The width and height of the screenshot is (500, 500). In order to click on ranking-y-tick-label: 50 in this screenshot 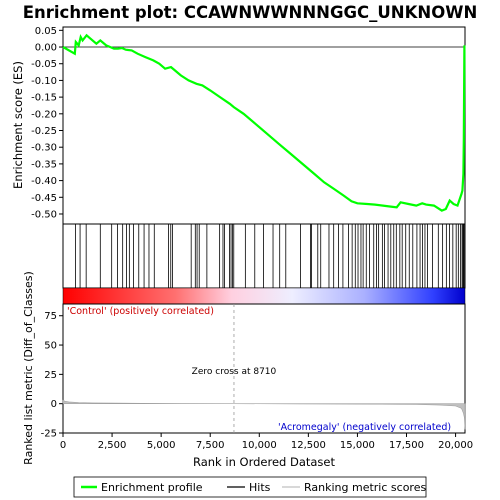, I will do `click(50, 346)`.